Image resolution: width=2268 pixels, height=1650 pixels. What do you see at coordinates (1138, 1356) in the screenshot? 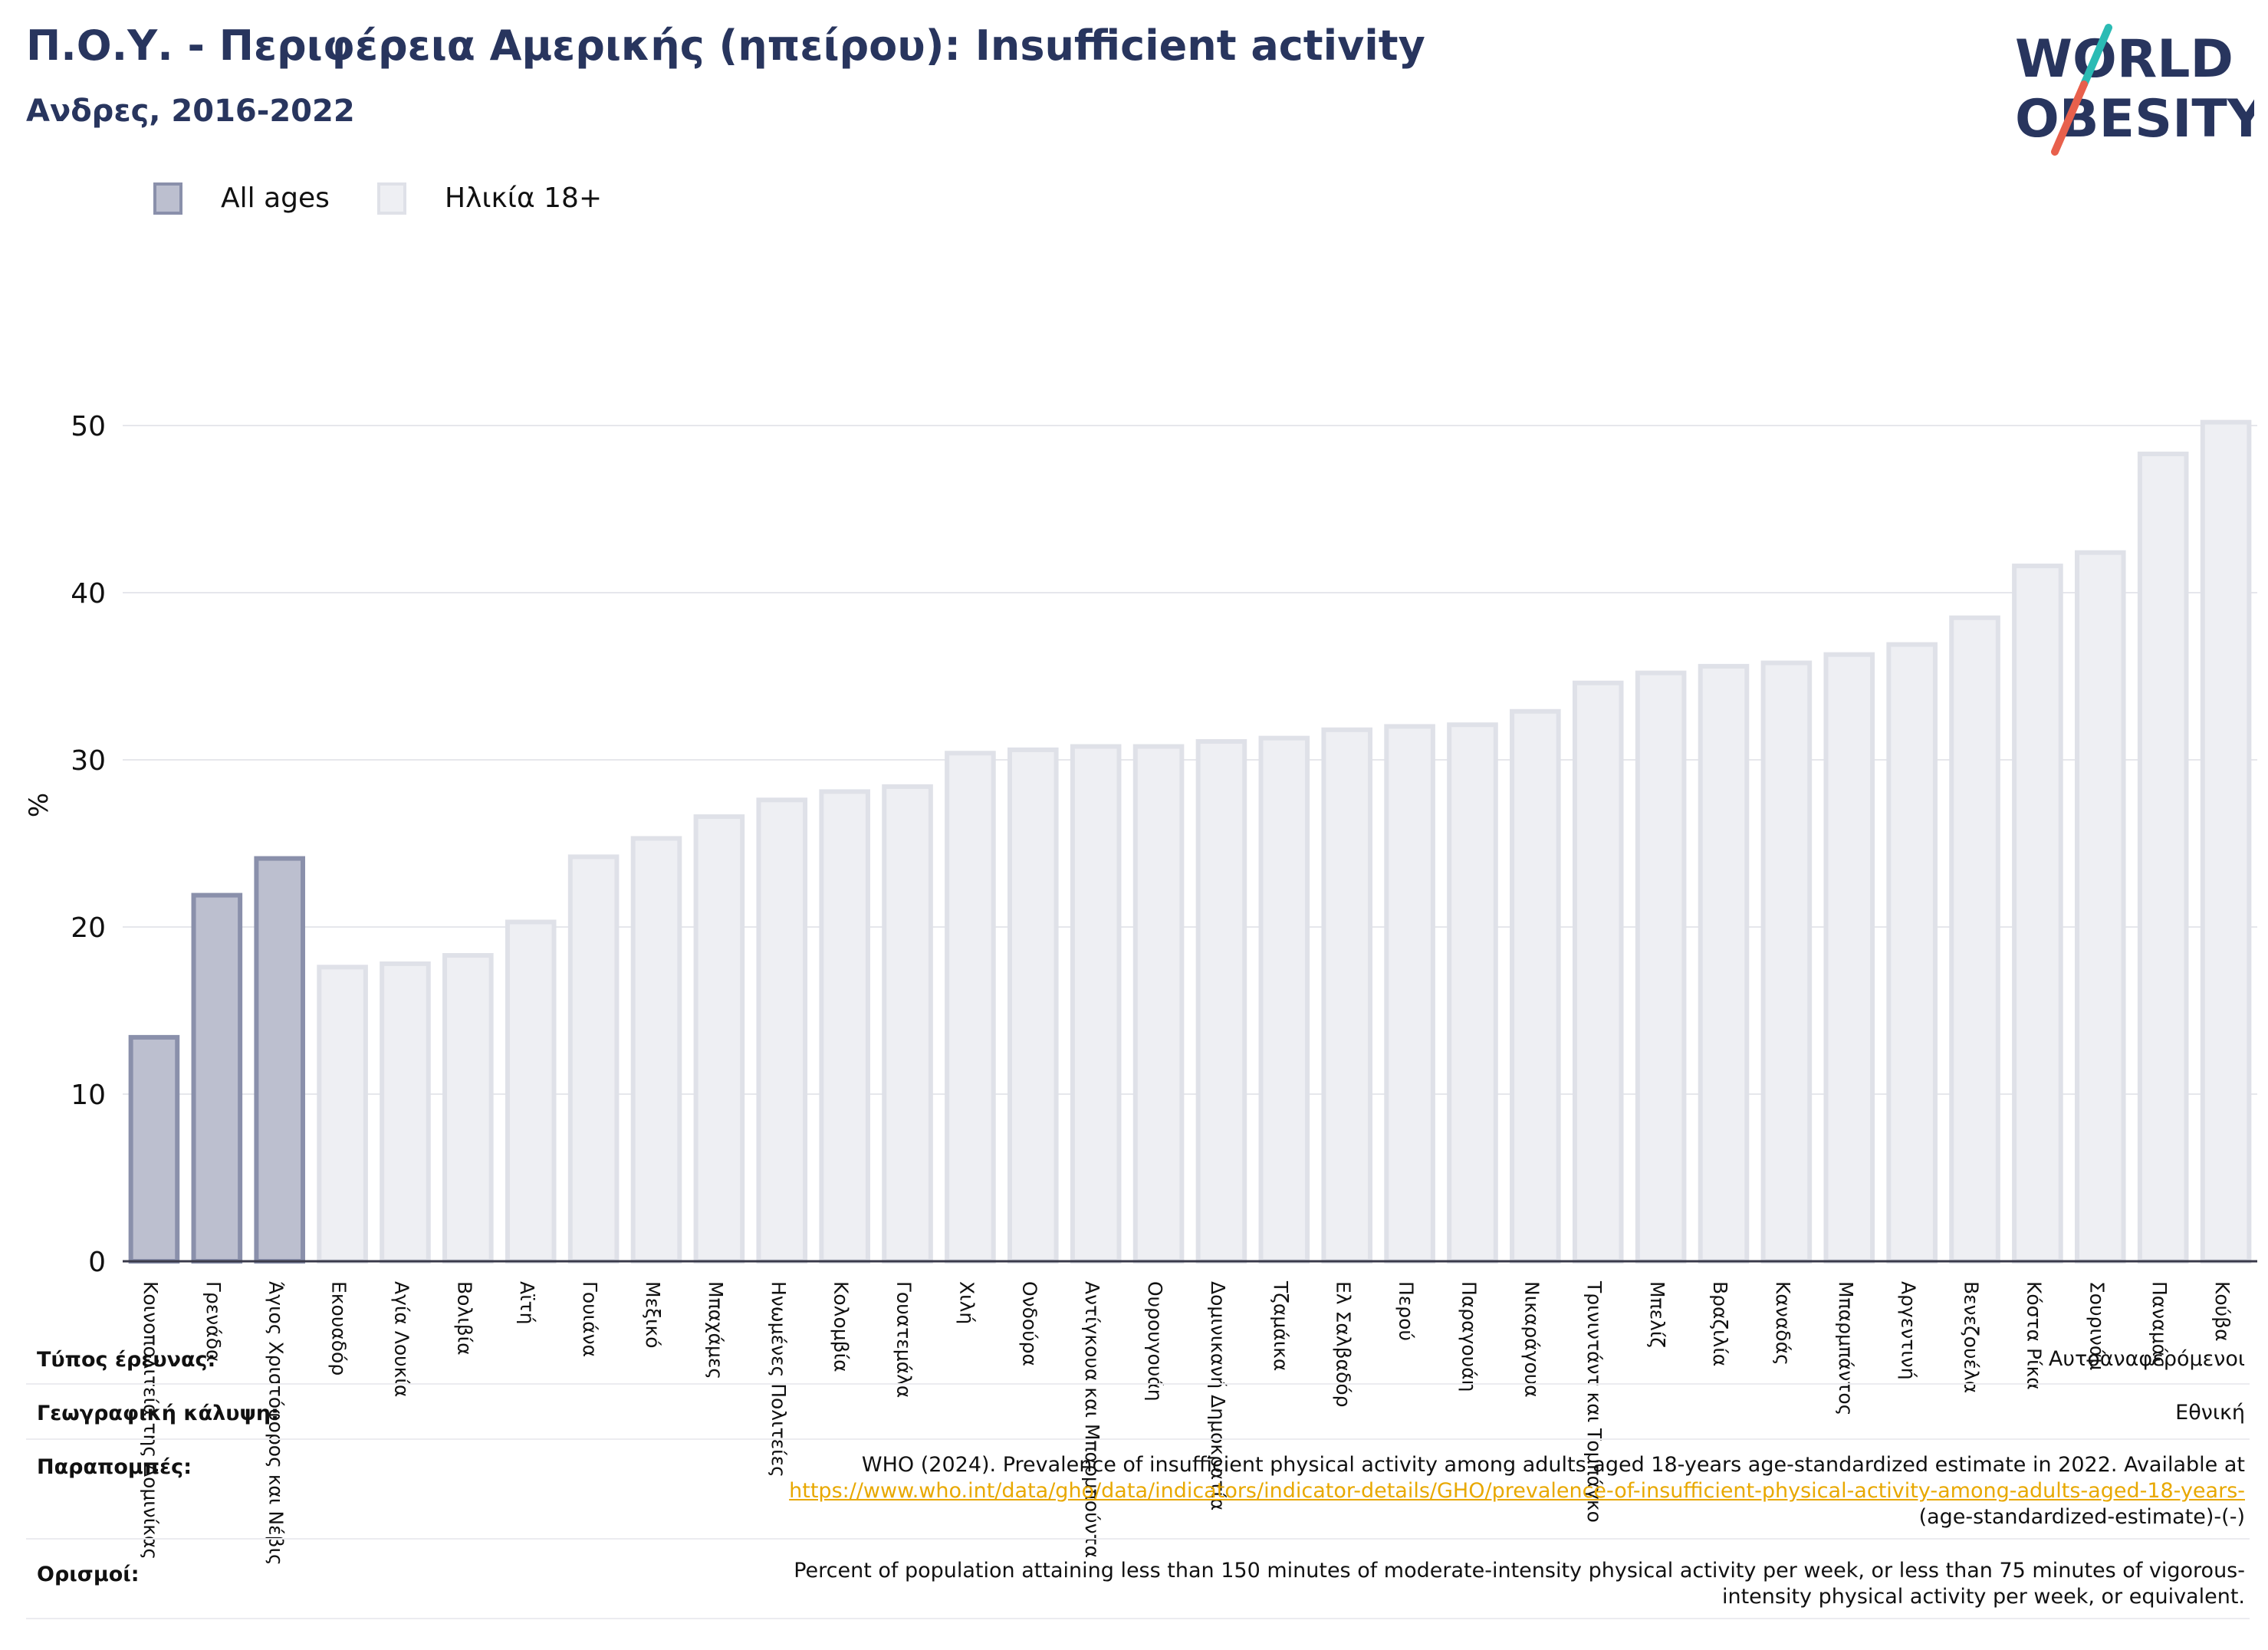
I see `meta-row-survey-type: Τύπος έρευνας: Αυτοαναφερόμενοι` at bounding box center [1138, 1356].